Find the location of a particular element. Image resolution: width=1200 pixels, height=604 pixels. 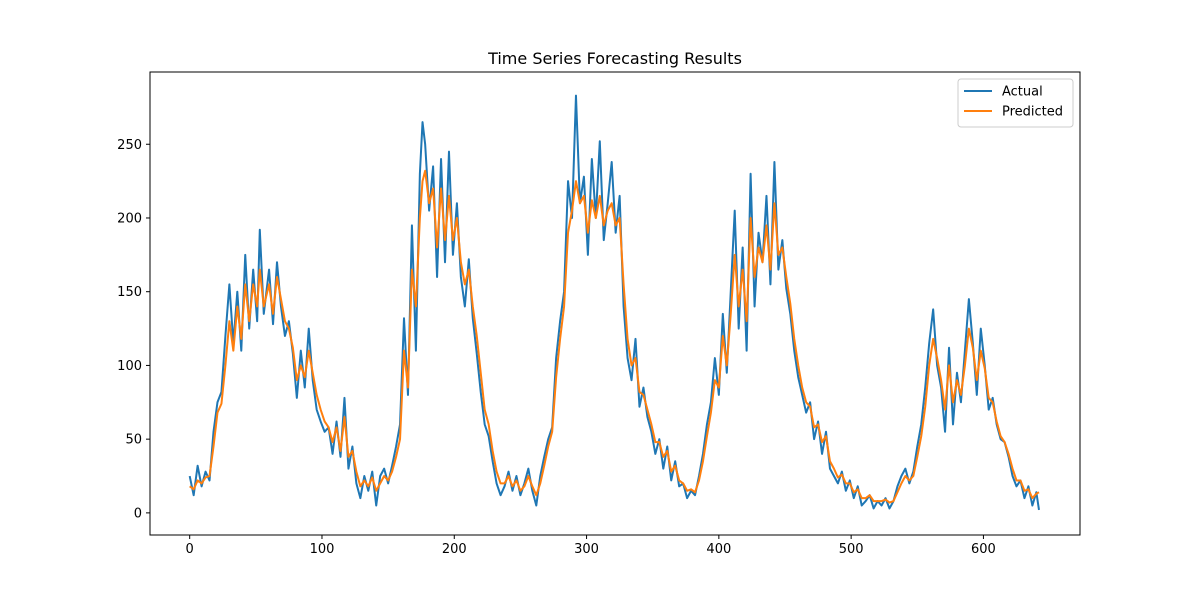

y-tick-label: 200 is located at coordinates (129, 218).